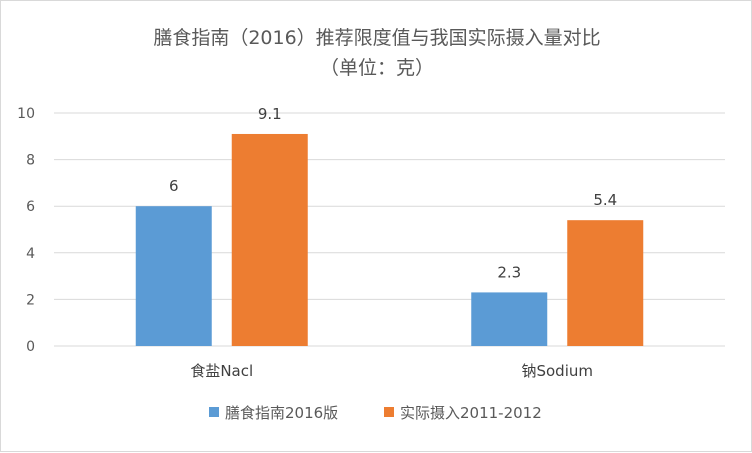 This screenshot has width=752, height=453. I want to click on legend: 膳食指南2016版 实际摄入2011-2012, so click(375, 413).